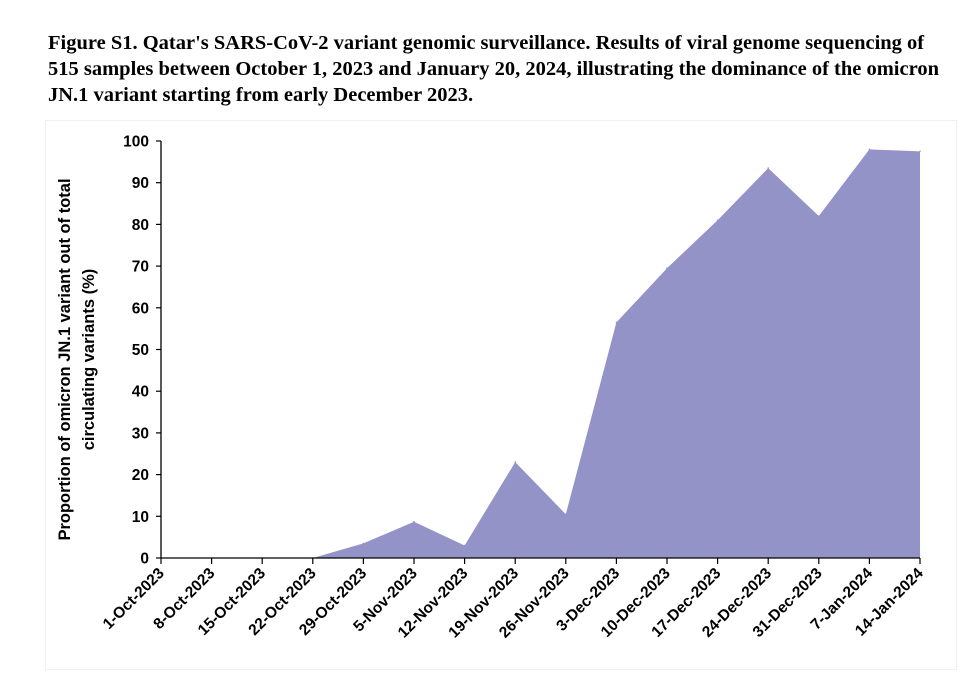  What do you see at coordinates (140, 183) in the screenshot?
I see `y-tick-label: 90` at bounding box center [140, 183].